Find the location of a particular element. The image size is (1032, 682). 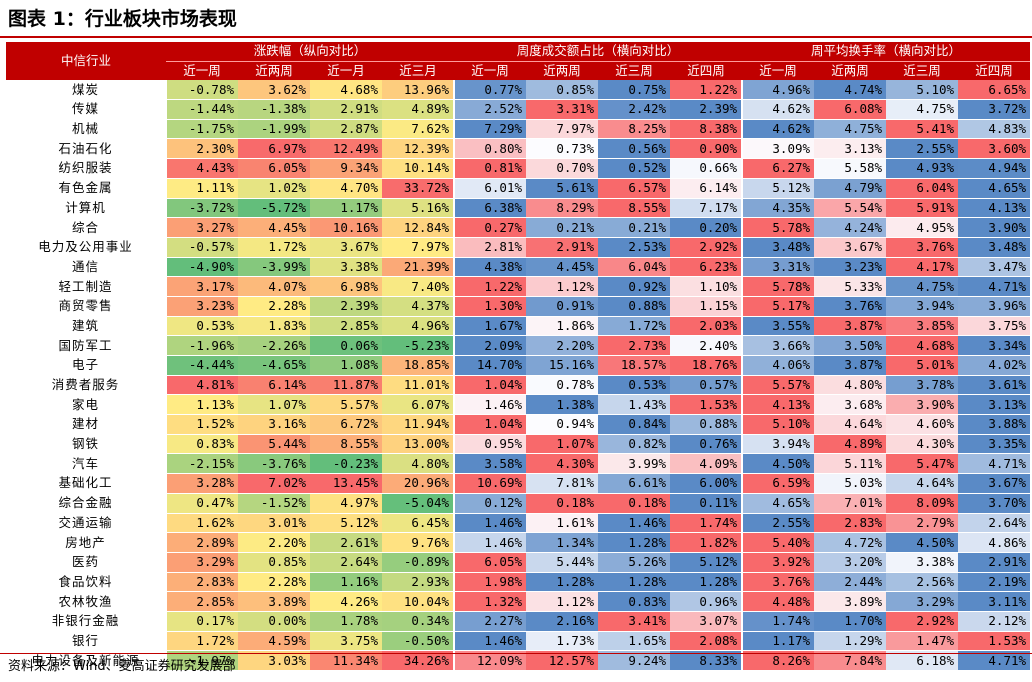

share-cell: 0.18% is located at coordinates (562, 503).